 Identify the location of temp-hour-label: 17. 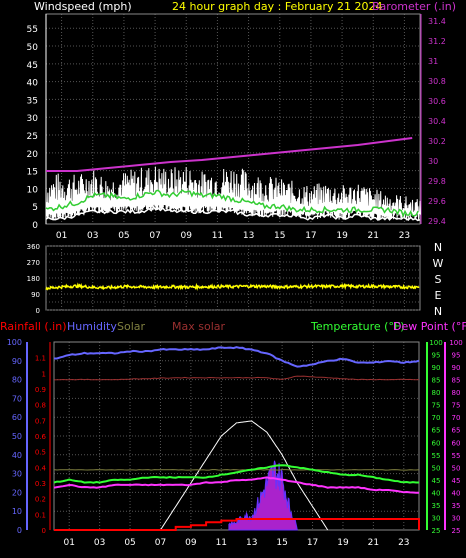
(312, 543).